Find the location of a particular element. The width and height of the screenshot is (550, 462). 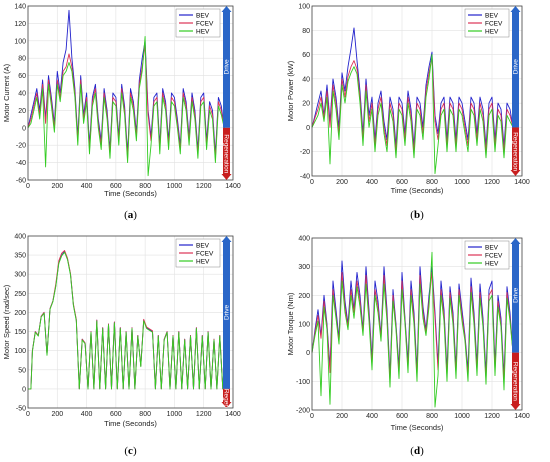

y-tick-label: 120 is located at coordinates (20, 24).